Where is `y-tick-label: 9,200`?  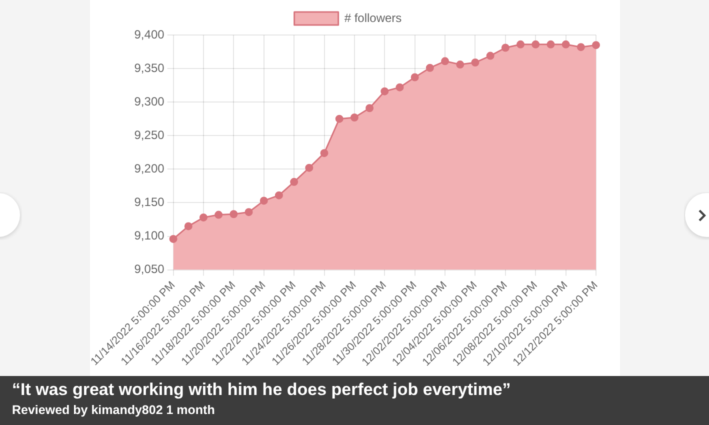 y-tick-label: 9,200 is located at coordinates (149, 168).